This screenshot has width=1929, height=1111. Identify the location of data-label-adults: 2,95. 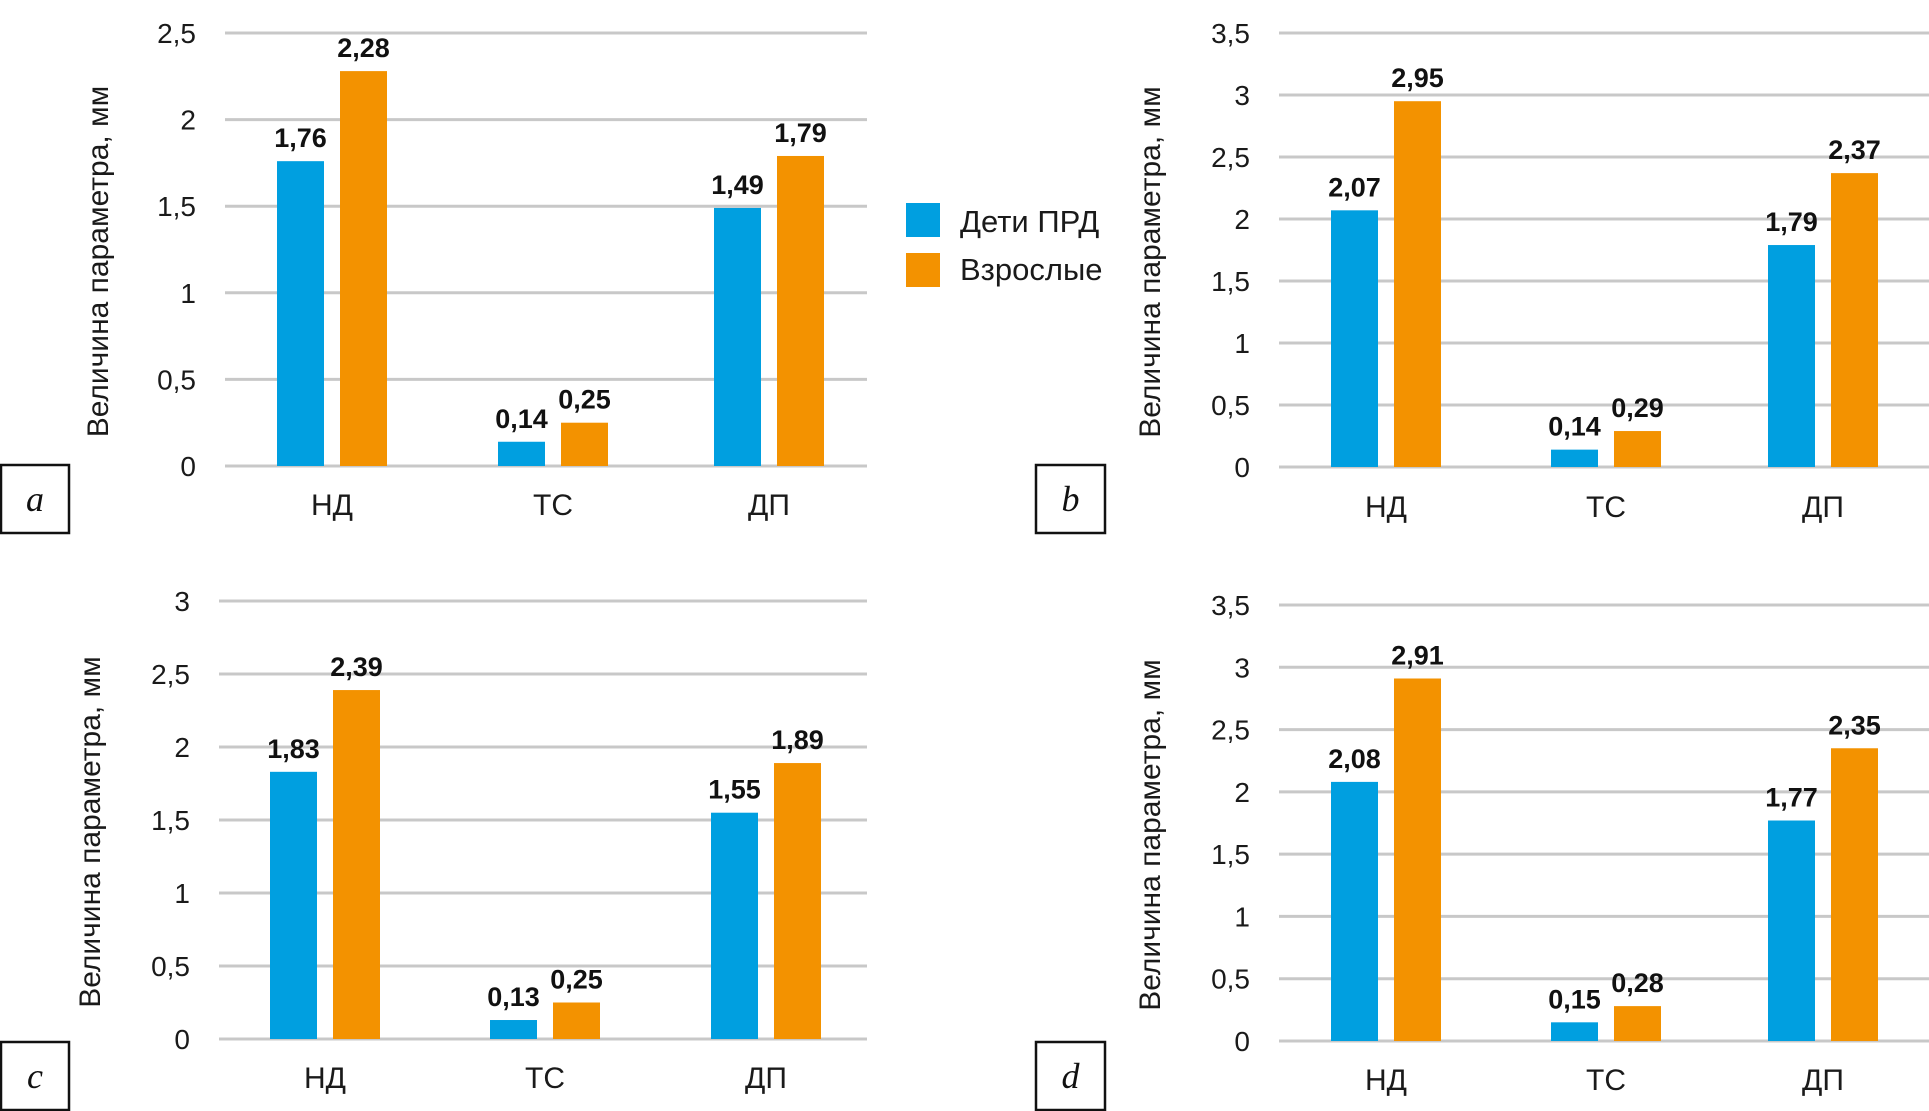
(1417, 78).